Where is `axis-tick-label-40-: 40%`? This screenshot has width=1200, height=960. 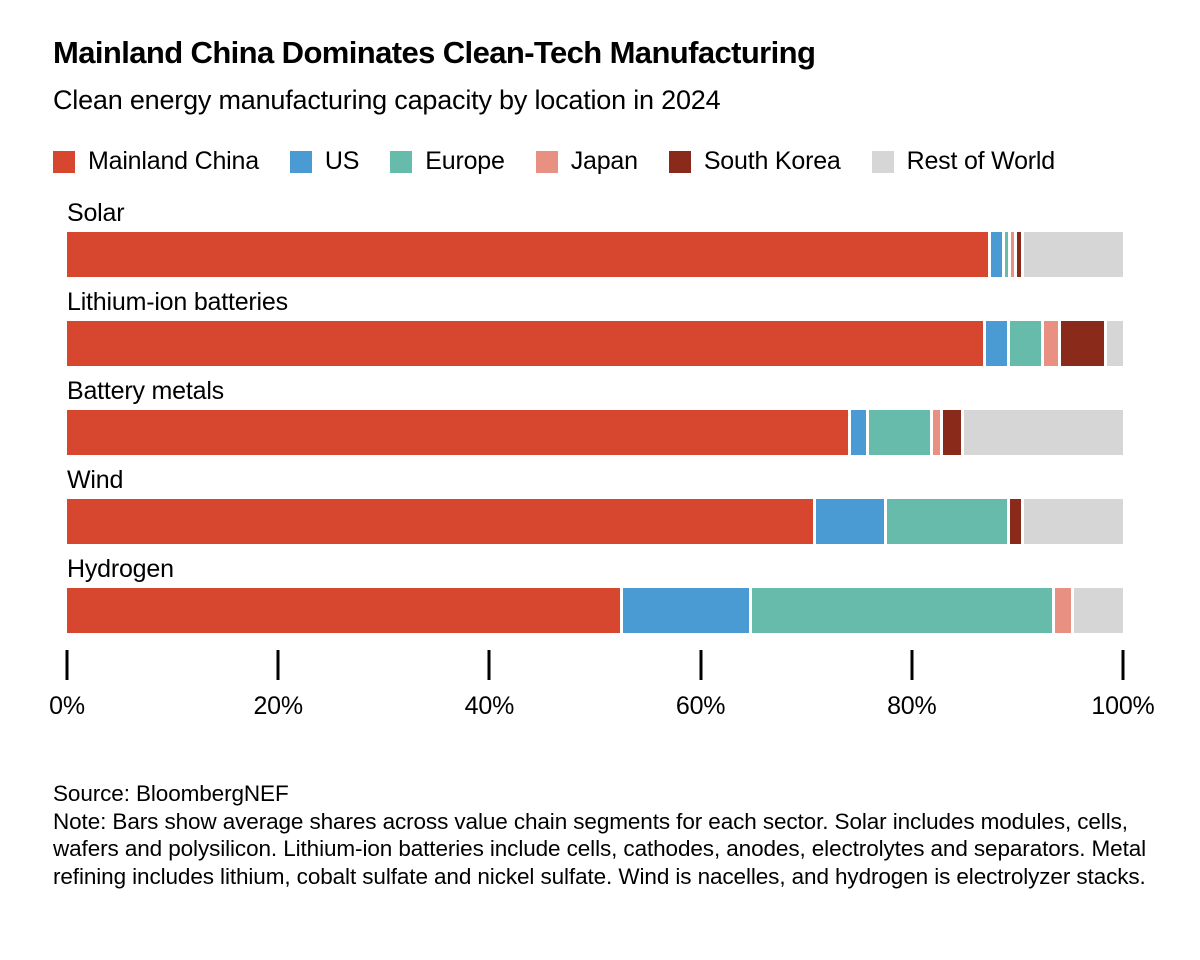
axis-tick-label-40-: 40% is located at coordinates (489, 706).